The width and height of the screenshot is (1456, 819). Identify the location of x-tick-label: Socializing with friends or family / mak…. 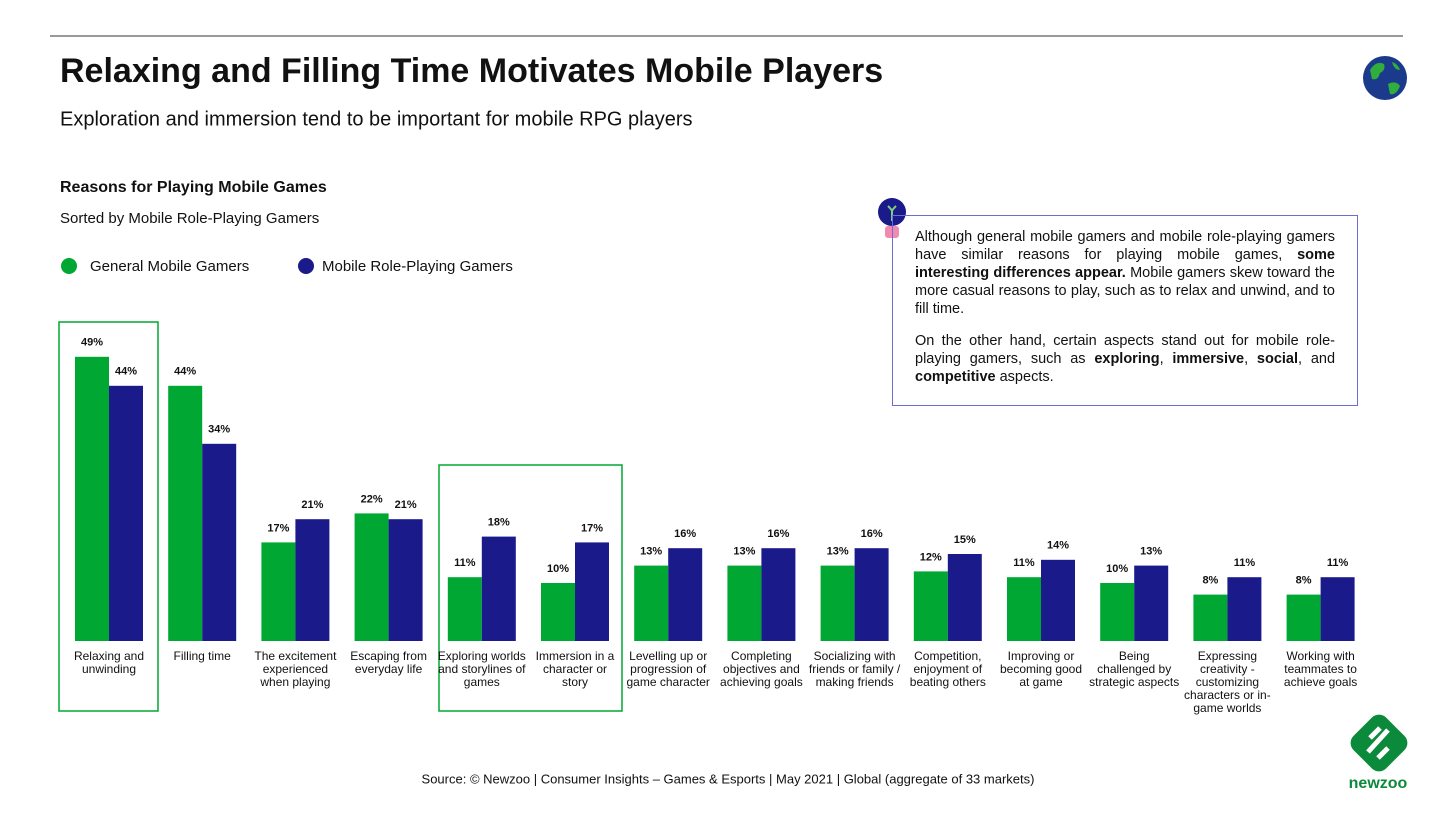
(854, 669).